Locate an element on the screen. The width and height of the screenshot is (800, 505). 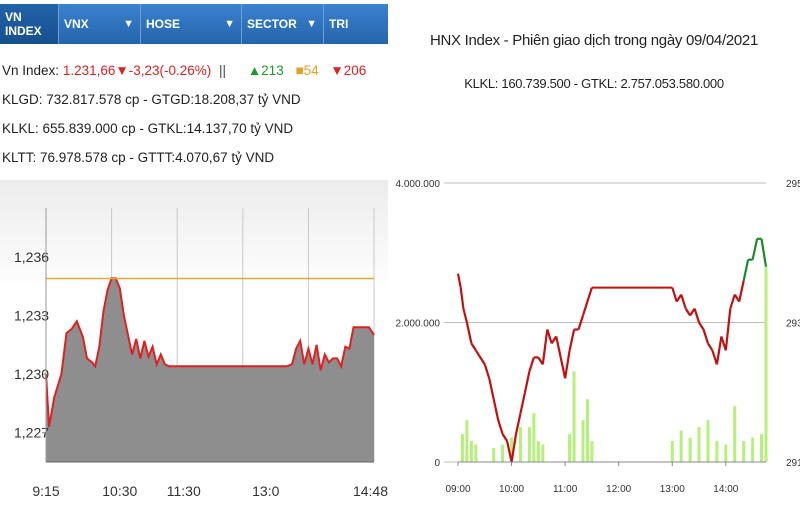
x-tick-label: 11:00 is located at coordinates (565, 489).